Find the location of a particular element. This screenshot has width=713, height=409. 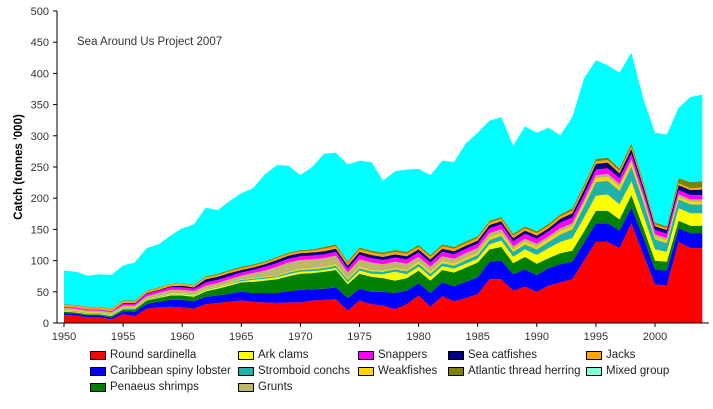

legend-item: Round sardinella is located at coordinates (143, 355).